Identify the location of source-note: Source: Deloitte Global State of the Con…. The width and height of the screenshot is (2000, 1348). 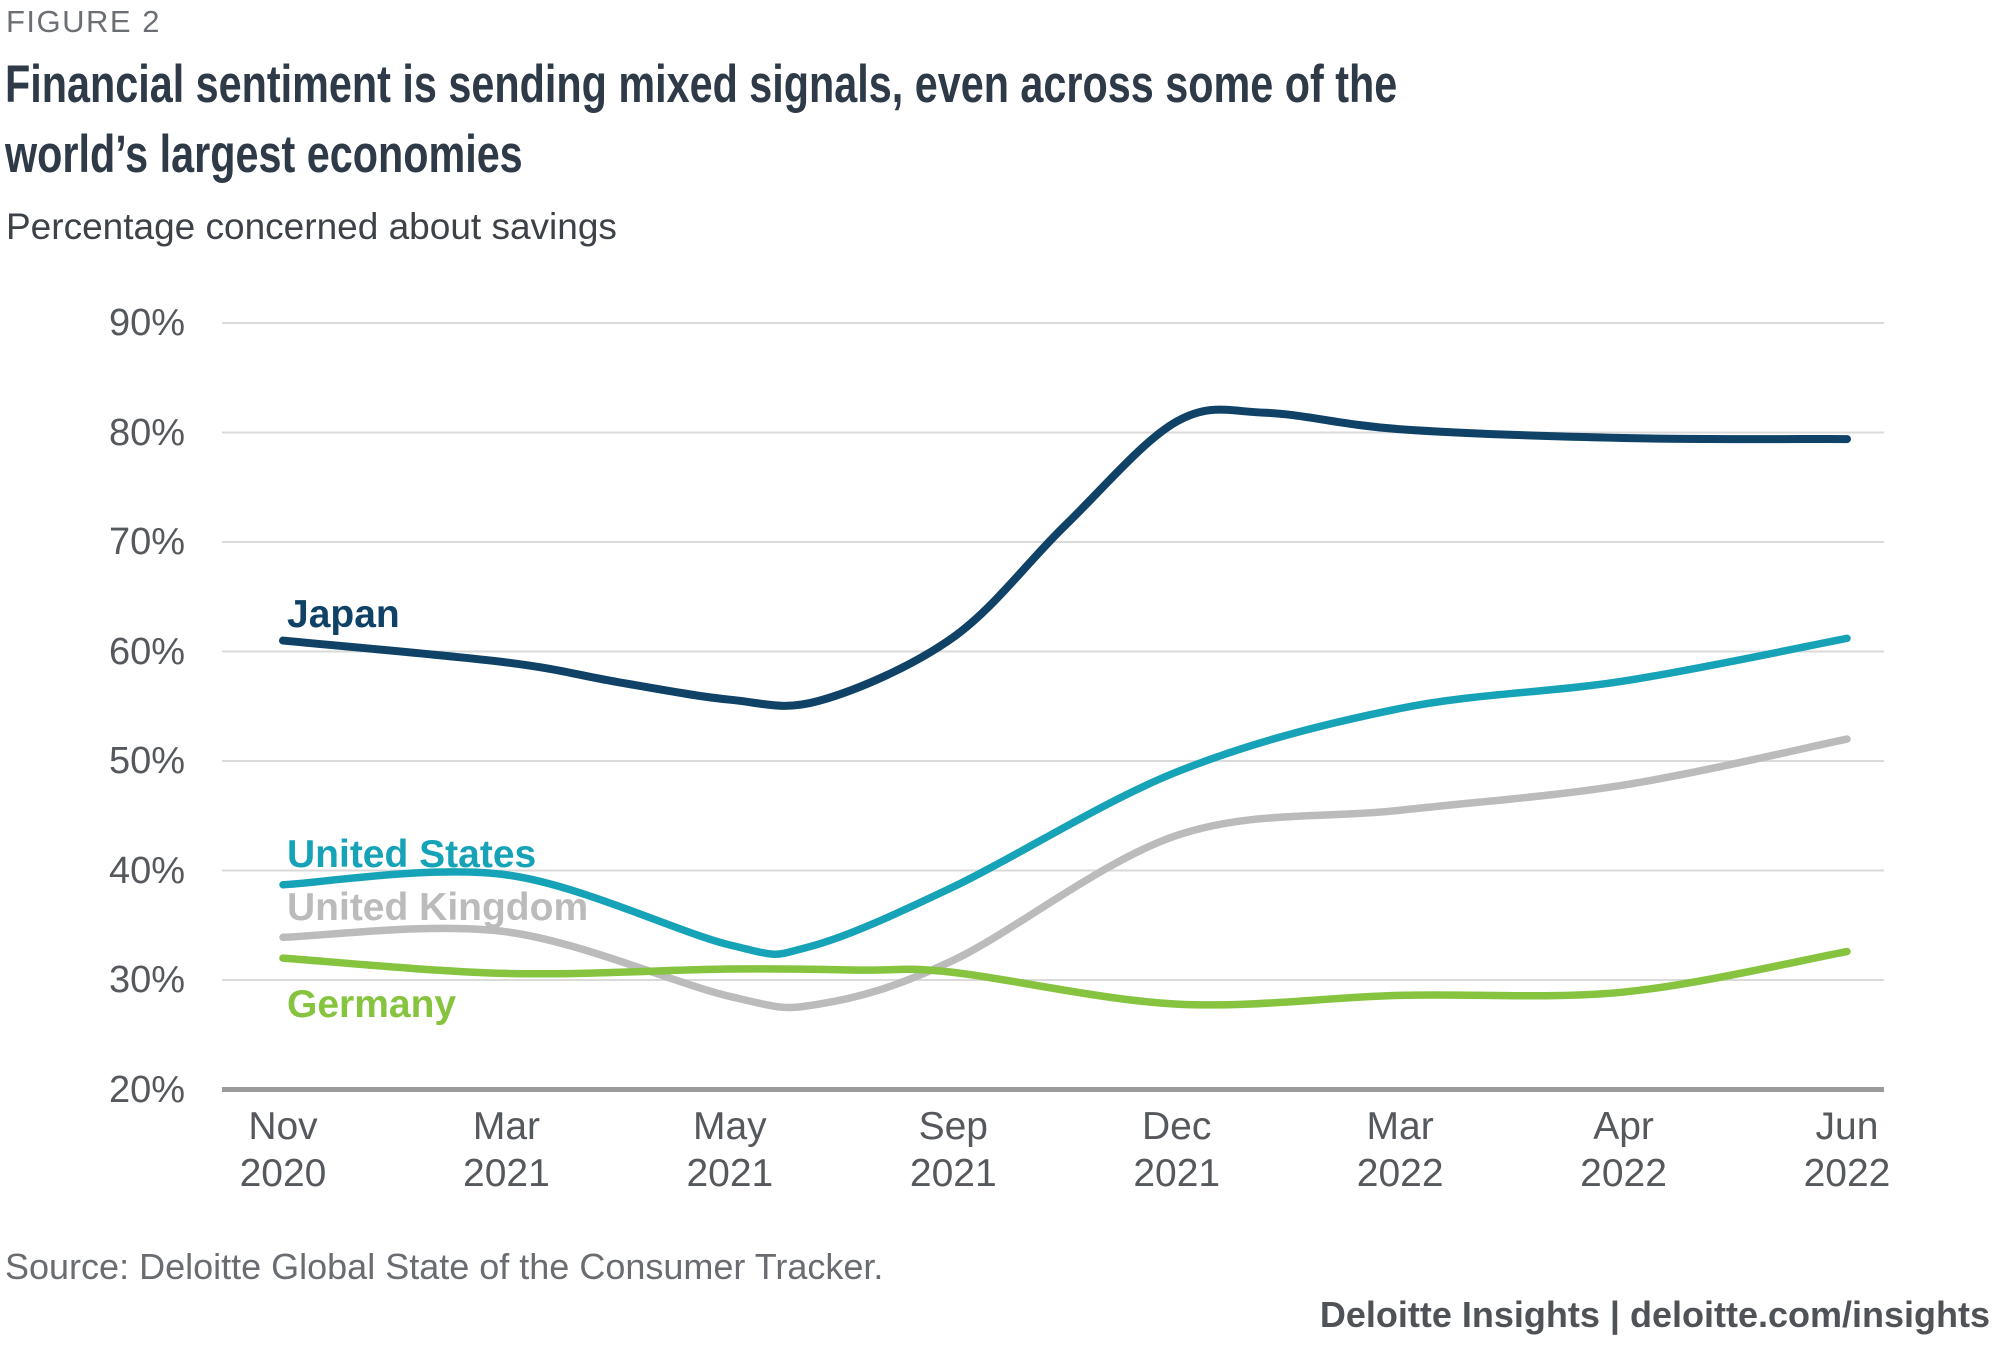
(444, 1266).